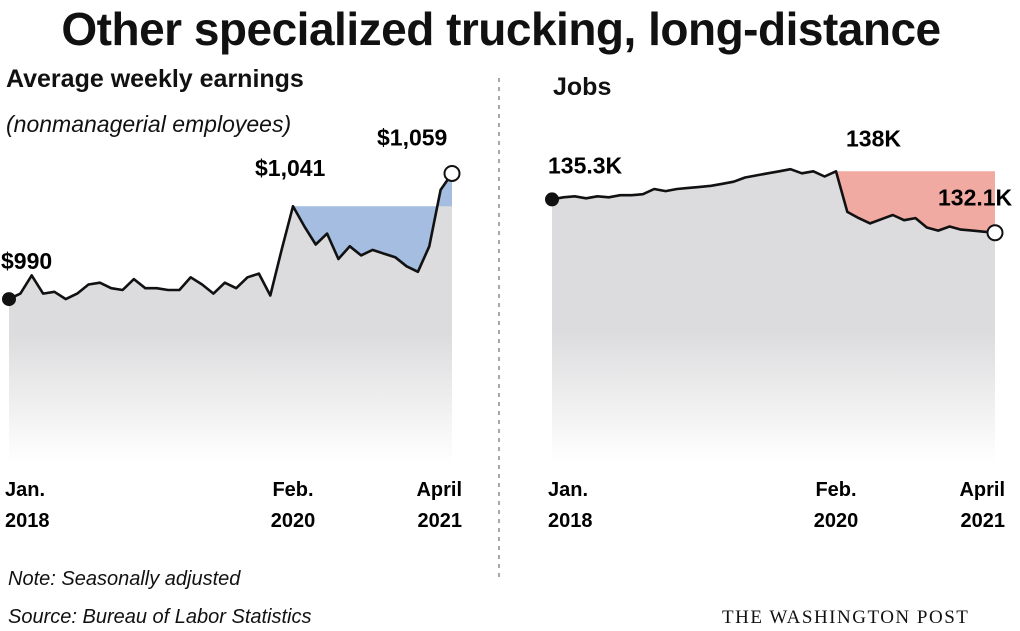  I want to click on earnings-change-region, so click(372, 222).